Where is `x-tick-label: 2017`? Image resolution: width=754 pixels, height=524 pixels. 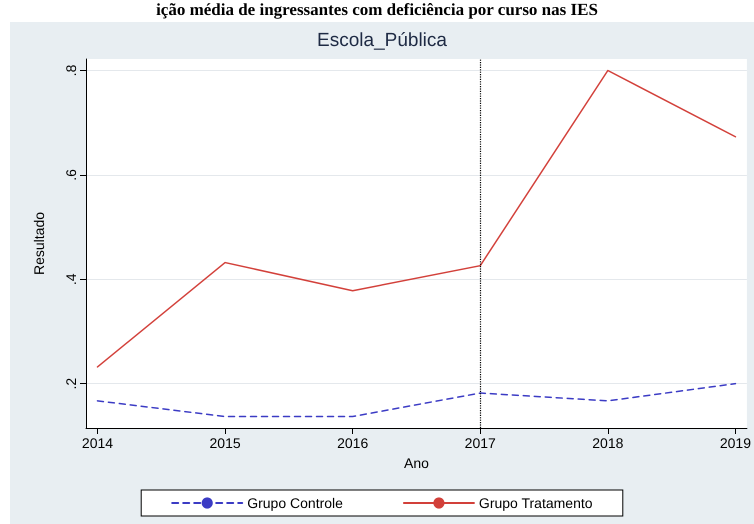
x-tick-label: 2017 is located at coordinates (480, 443).